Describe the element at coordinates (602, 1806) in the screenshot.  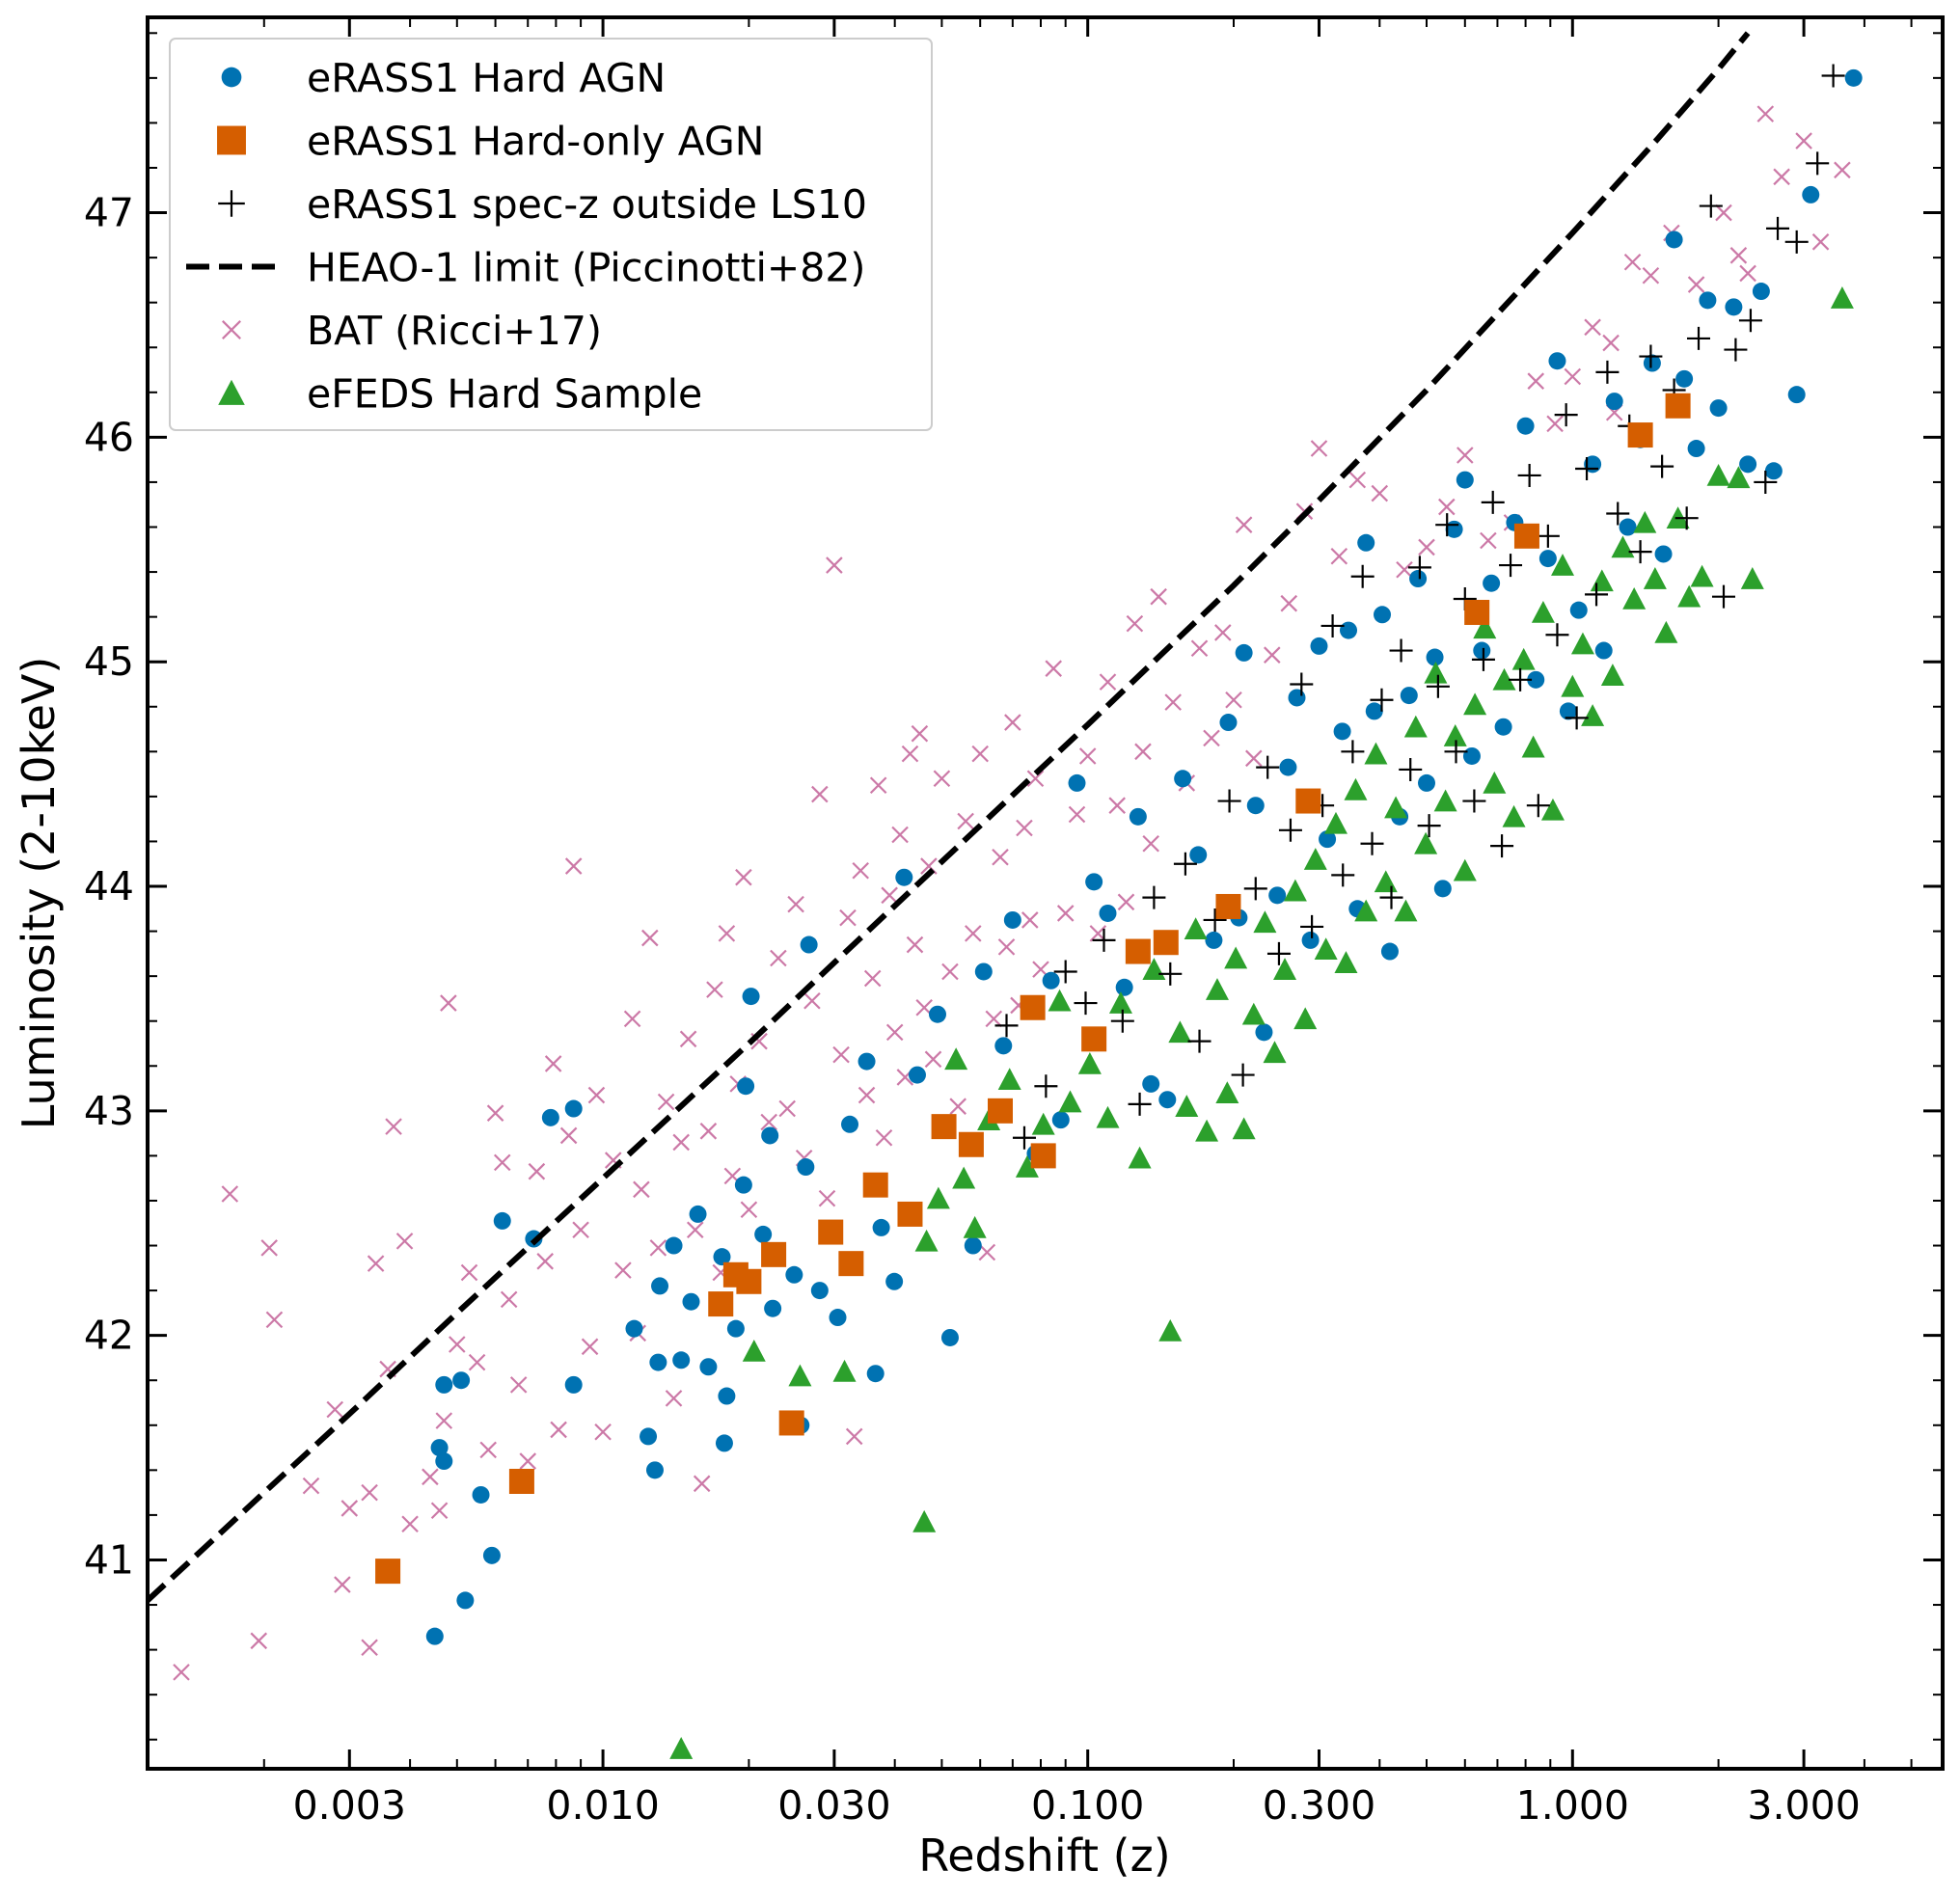
I see `x-tick-label: 0.010` at that location.